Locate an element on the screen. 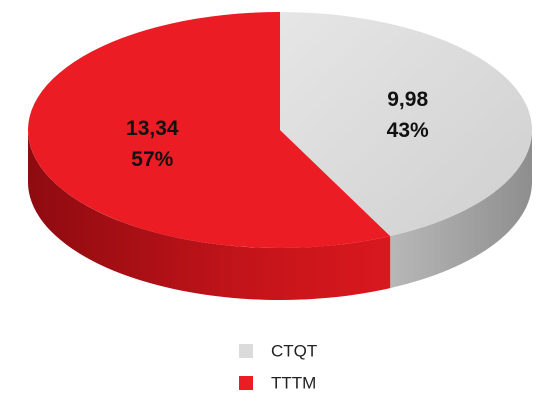  value-label: 13,34 is located at coordinates (152, 128).